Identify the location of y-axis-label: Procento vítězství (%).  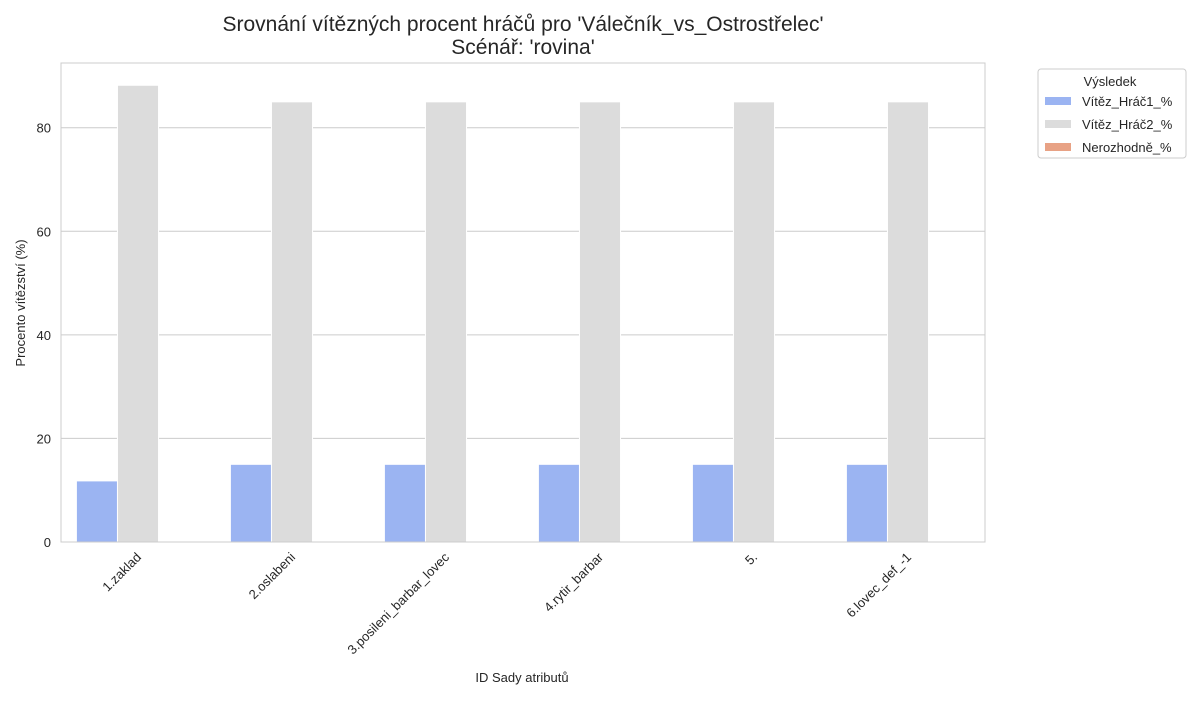
(20, 302).